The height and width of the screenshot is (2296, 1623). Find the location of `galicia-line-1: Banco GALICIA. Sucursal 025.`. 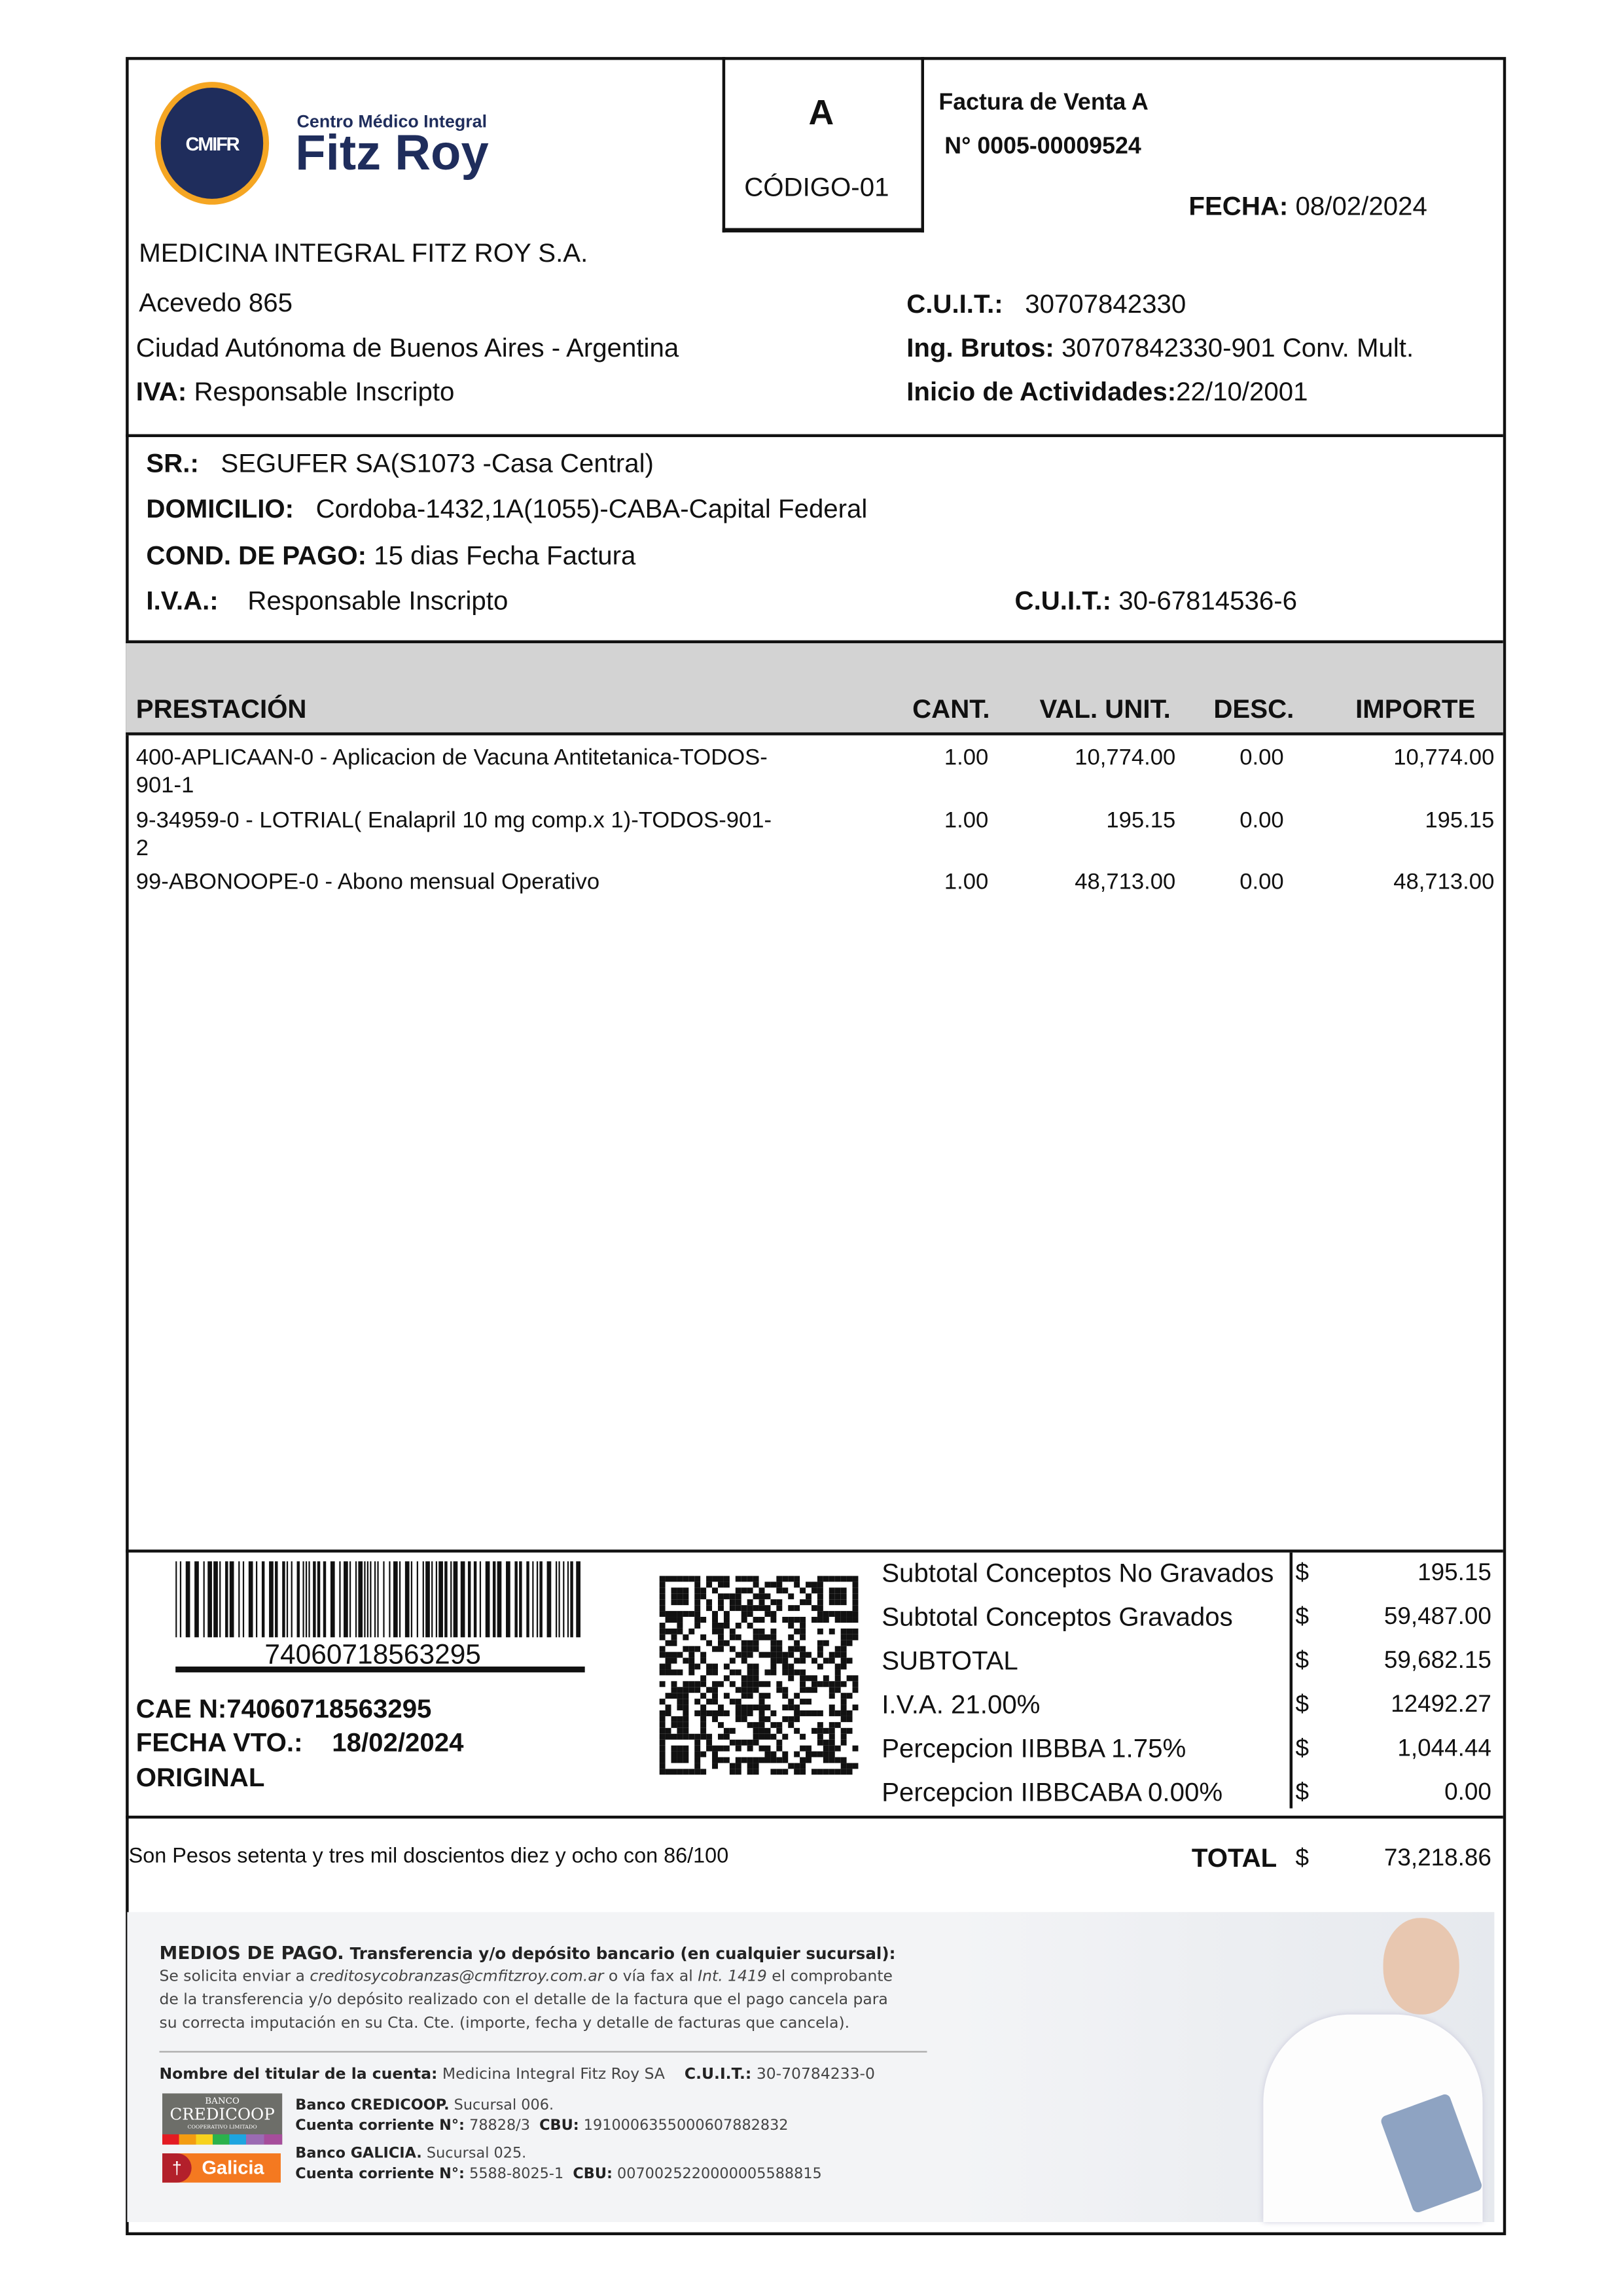

galicia-line-1: Banco GALICIA. Sucursal 025. is located at coordinates (411, 2154).